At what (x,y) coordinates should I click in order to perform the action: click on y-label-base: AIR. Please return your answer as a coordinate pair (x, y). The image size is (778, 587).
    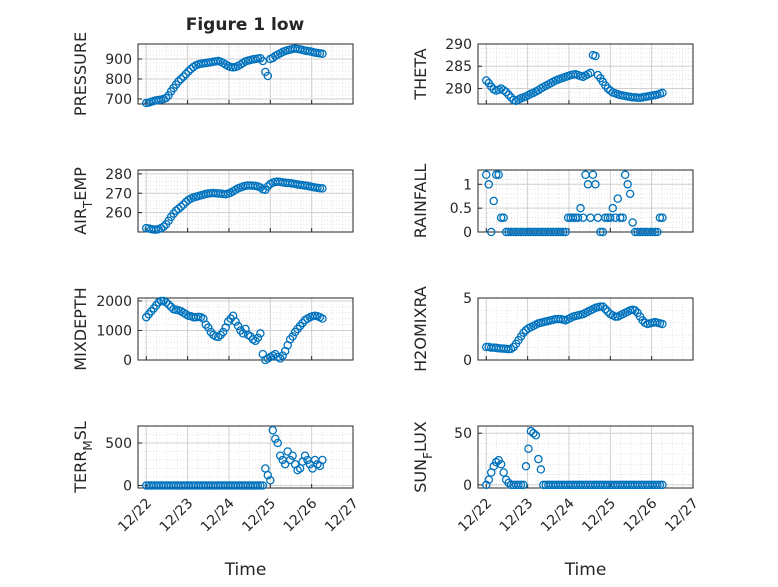
    Looking at the image, I should click on (80, 221).